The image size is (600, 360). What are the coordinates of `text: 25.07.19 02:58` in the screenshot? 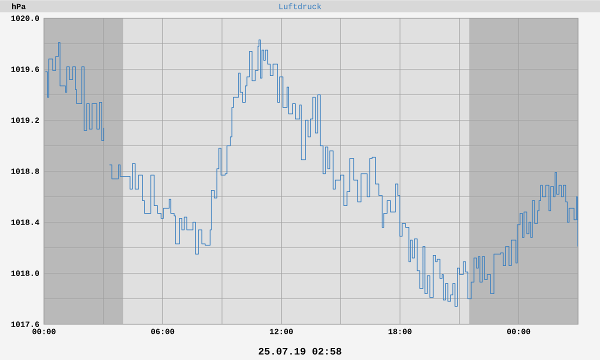 It's located at (300, 351).